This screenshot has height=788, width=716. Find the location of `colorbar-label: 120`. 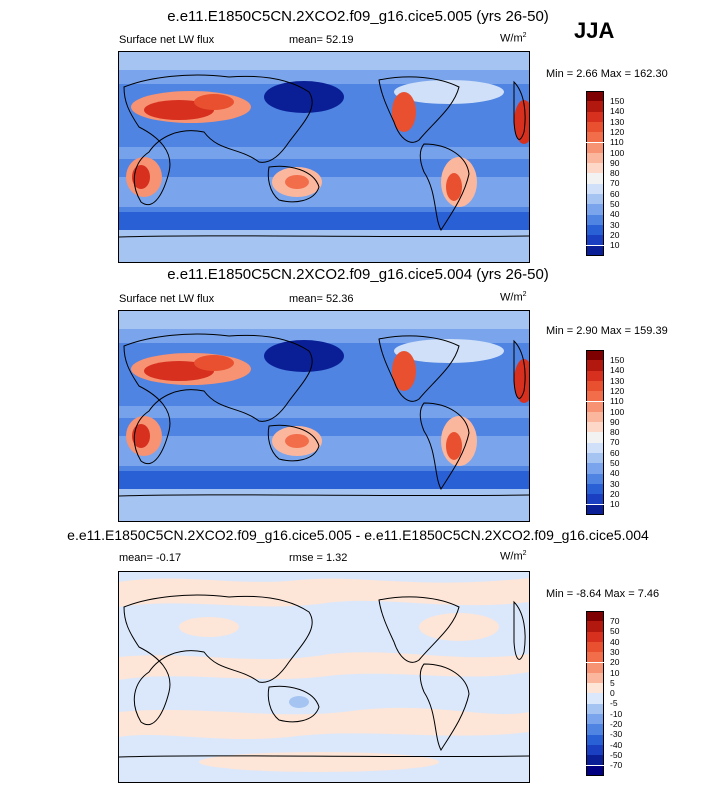

colorbar-label: 120 is located at coordinates (617, 390).